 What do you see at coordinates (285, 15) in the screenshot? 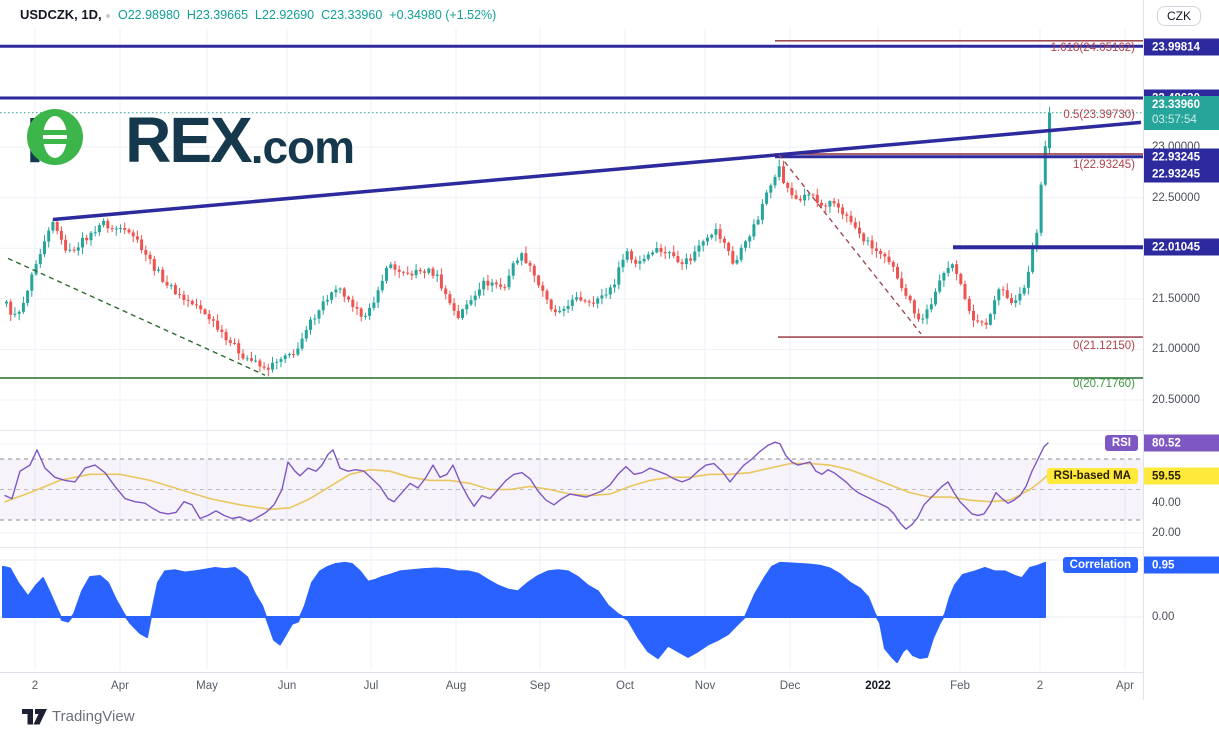
I see `ohlc-low: L22.92690` at bounding box center [285, 15].